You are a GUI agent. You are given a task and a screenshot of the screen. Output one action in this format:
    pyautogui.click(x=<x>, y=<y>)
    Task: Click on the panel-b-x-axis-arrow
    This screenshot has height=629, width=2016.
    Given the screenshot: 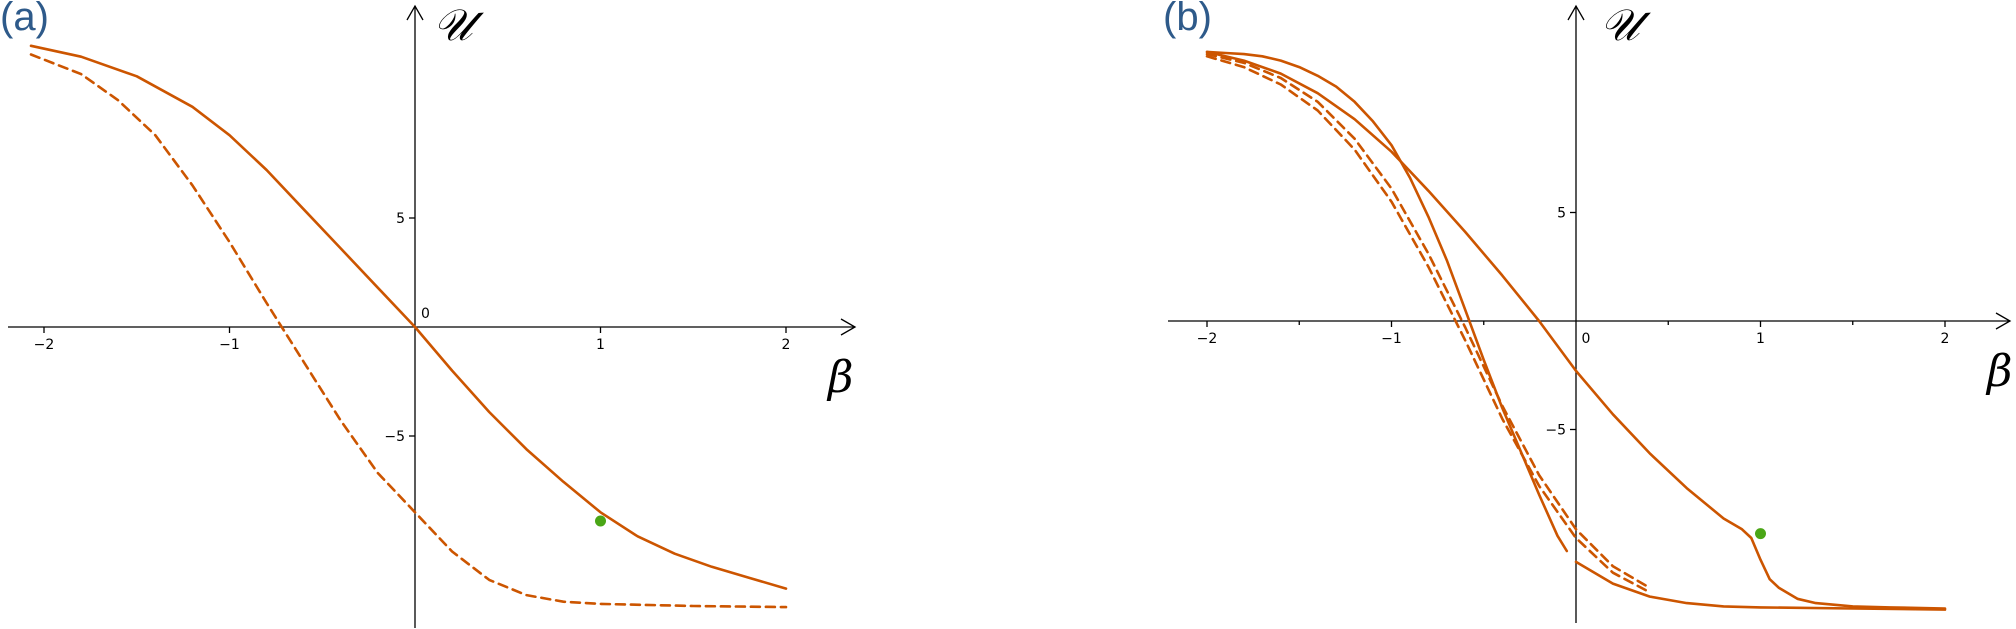 What is the action you would take?
    pyautogui.click(x=2003, y=321)
    